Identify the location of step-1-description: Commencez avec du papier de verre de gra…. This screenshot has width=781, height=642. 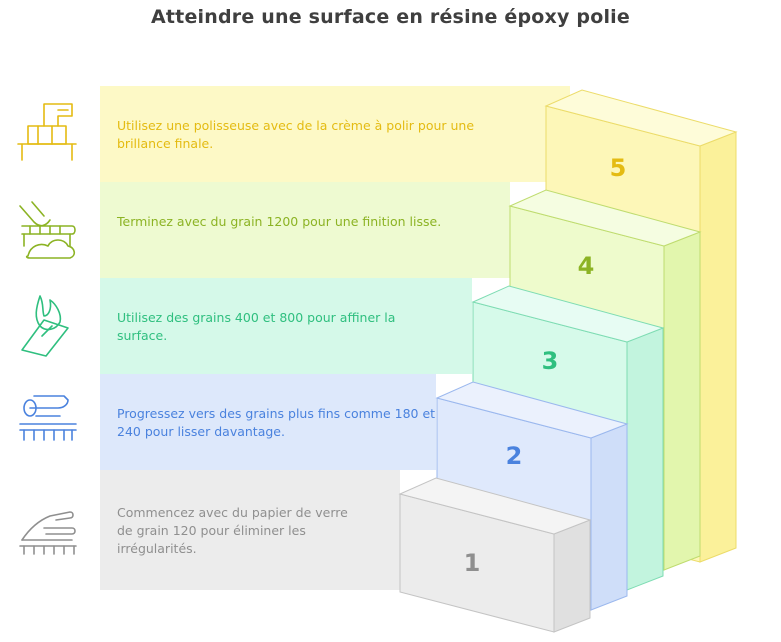
(232, 530).